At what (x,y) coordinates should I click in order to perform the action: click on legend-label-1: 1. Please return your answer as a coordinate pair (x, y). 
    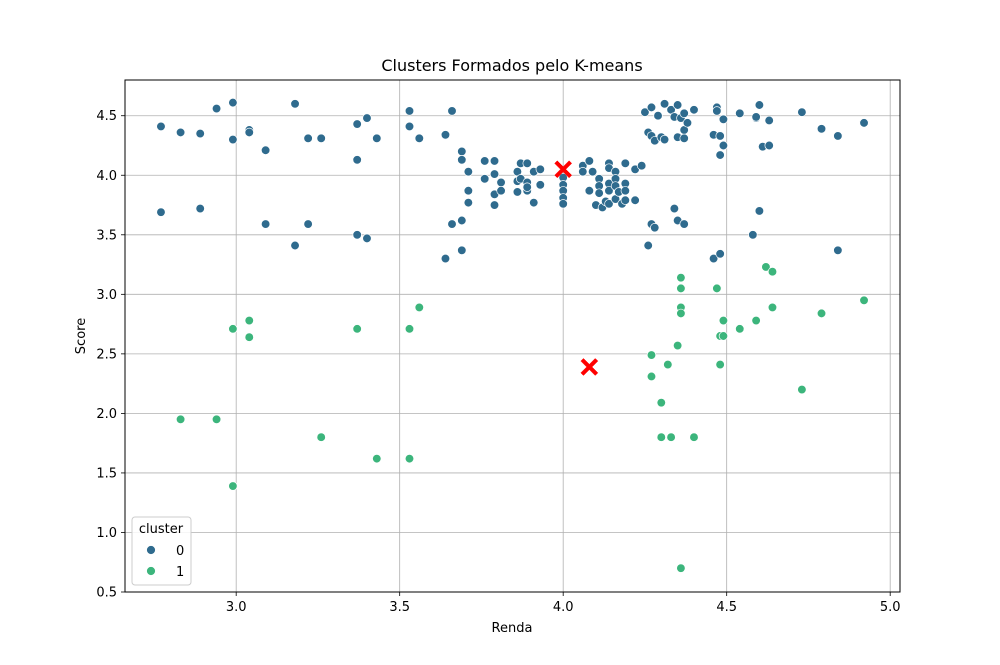
    Looking at the image, I should click on (180, 572).